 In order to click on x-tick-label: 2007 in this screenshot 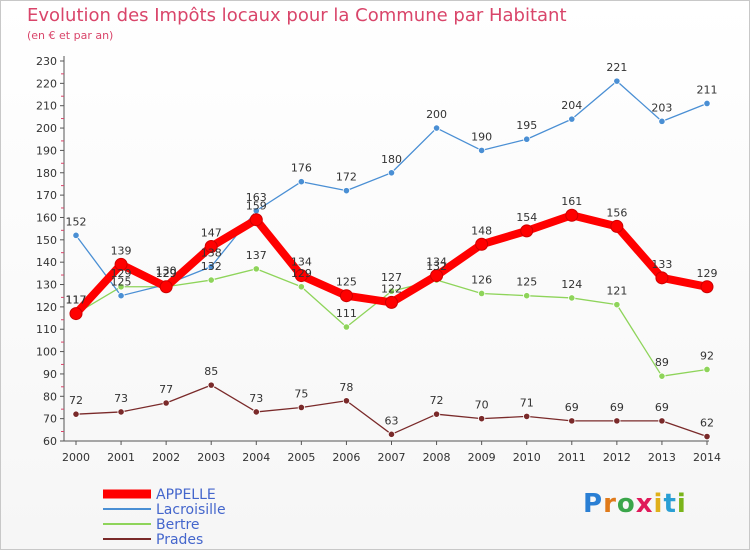, I will do `click(392, 457)`.